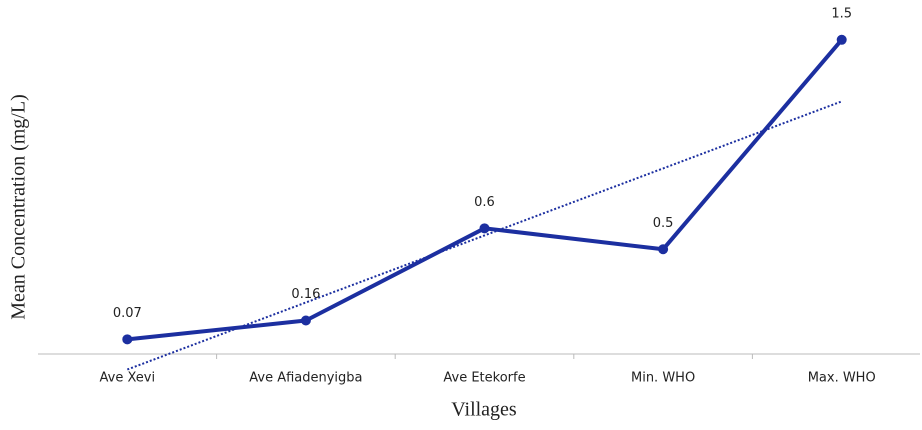 The height and width of the screenshot is (430, 922). Describe the element at coordinates (663, 378) in the screenshot. I see `x-tick-label: Min. WHO` at that location.